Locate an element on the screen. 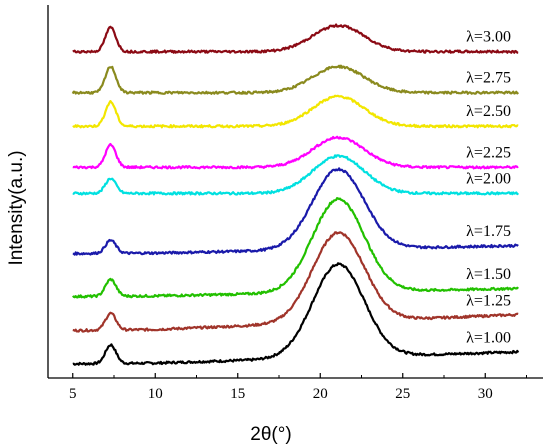 The image size is (550, 447). series-label: λ=1.75 is located at coordinates (488, 231).